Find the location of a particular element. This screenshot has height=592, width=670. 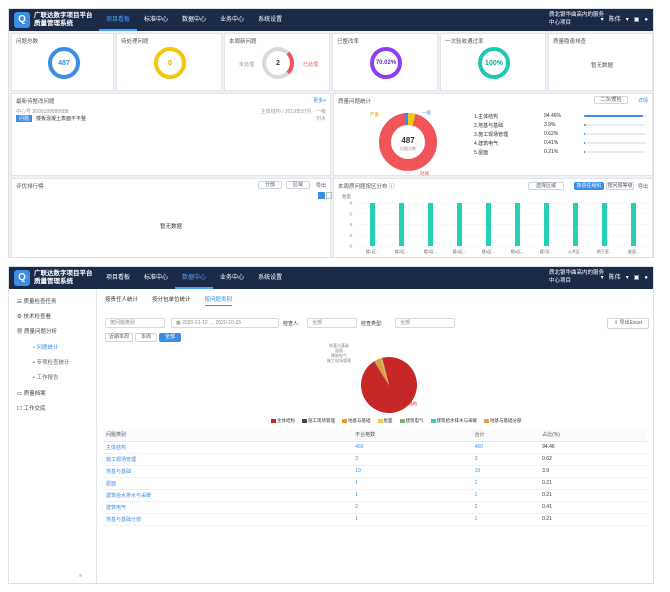

table-row: 施工现场管理 3 3 0.62 is located at coordinates (375, 459).